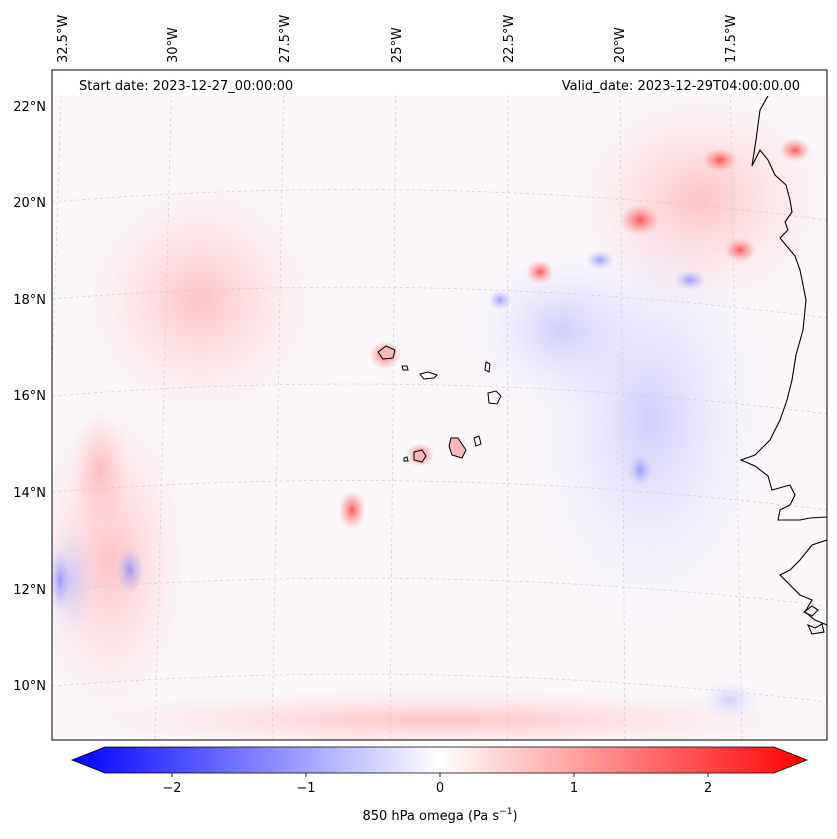  What do you see at coordinates (29, 493) in the screenshot?
I see `lat-label: 14°N` at bounding box center [29, 493].